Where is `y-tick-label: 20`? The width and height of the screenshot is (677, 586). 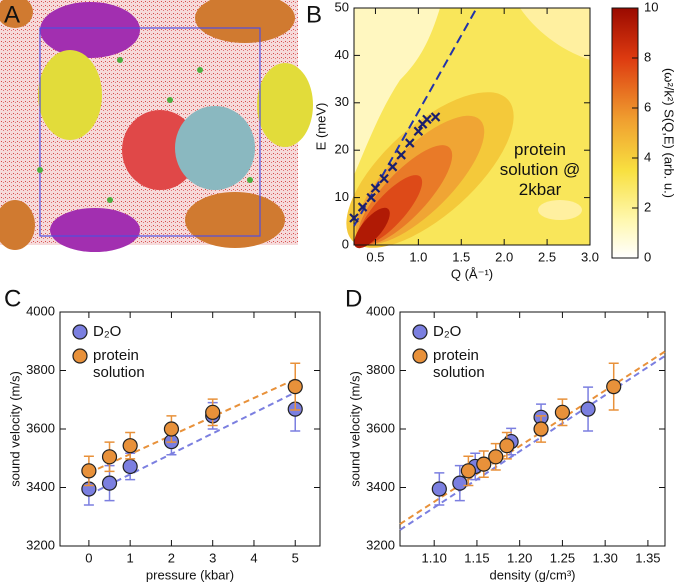 y-tick-label: 20 is located at coordinates (342, 149).